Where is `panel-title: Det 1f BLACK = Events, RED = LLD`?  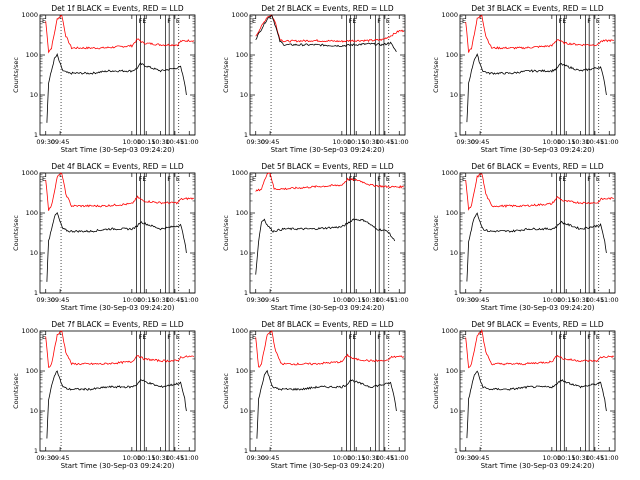
panel-title: Det 1f BLACK = Events, RED = LLD is located at coordinates (117, 8).